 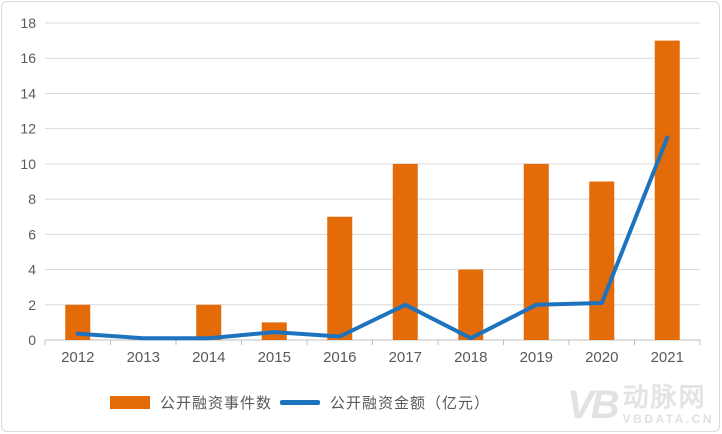 What do you see at coordinates (667, 357) in the screenshot?
I see `x-tick-label: 2021` at bounding box center [667, 357].